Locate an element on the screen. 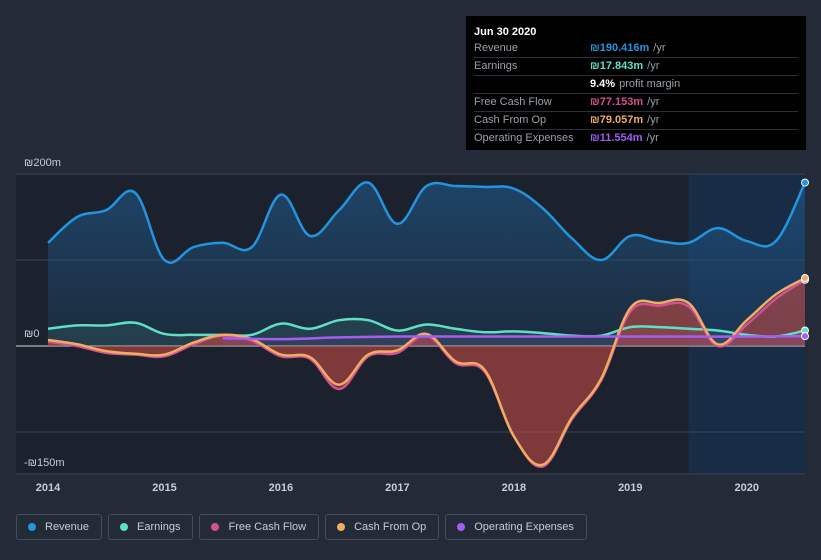 This screenshot has width=821, height=560. tooltip-row: 9.4% profit margin is located at coordinates (636, 84).